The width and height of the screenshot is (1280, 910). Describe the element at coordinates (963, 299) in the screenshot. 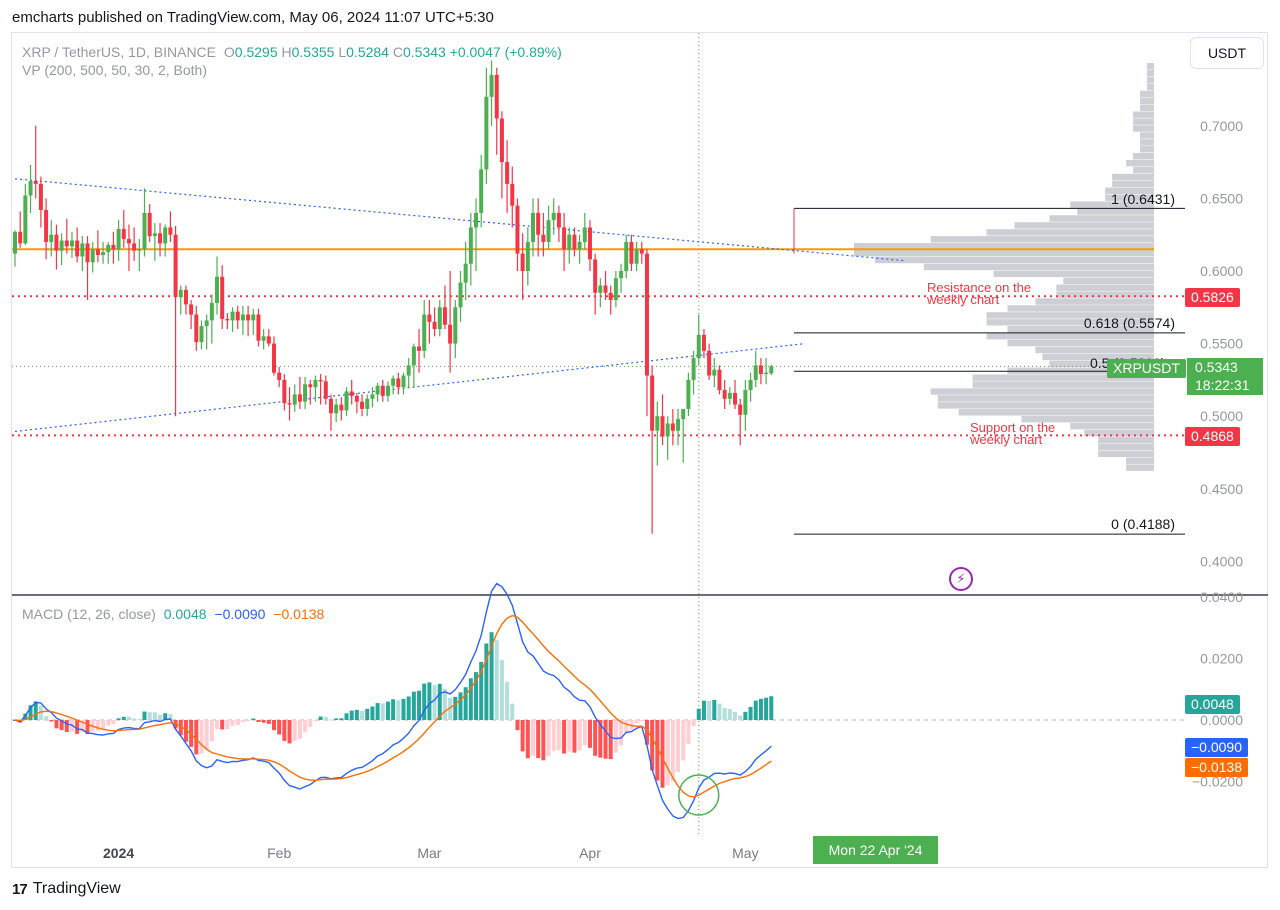

I see `resistance-annotation-line2: weekly chart` at that location.